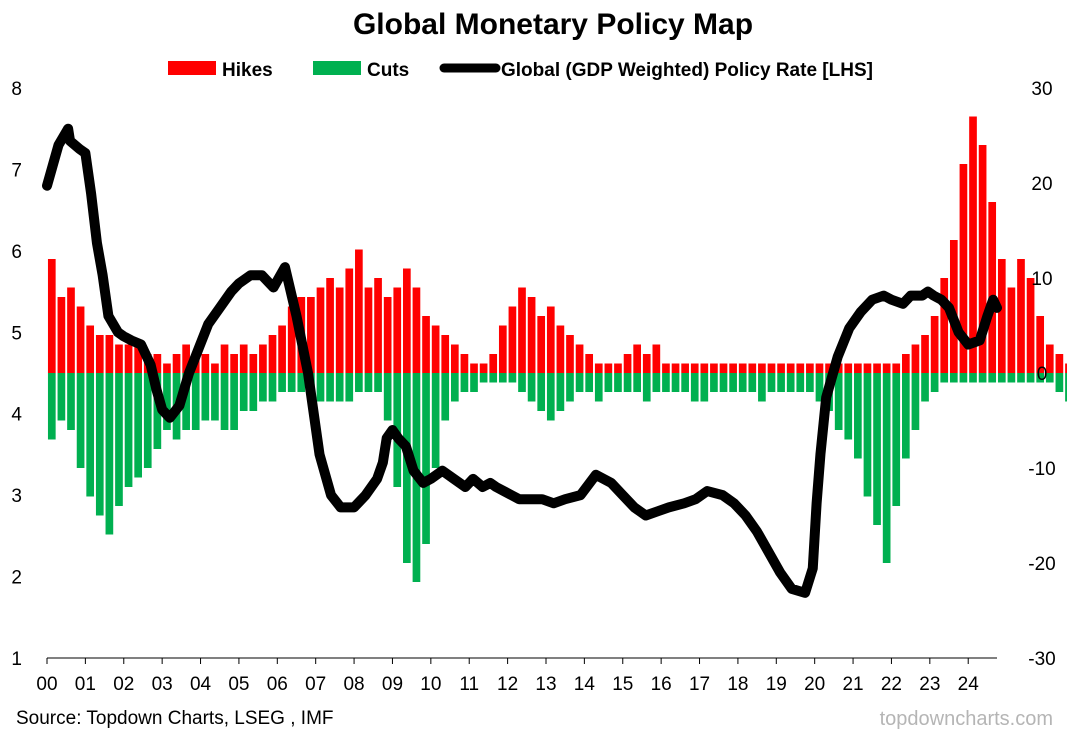  I want to click on left-axis: 1 2 3 4 5 6 7 8, so click(16, 374).